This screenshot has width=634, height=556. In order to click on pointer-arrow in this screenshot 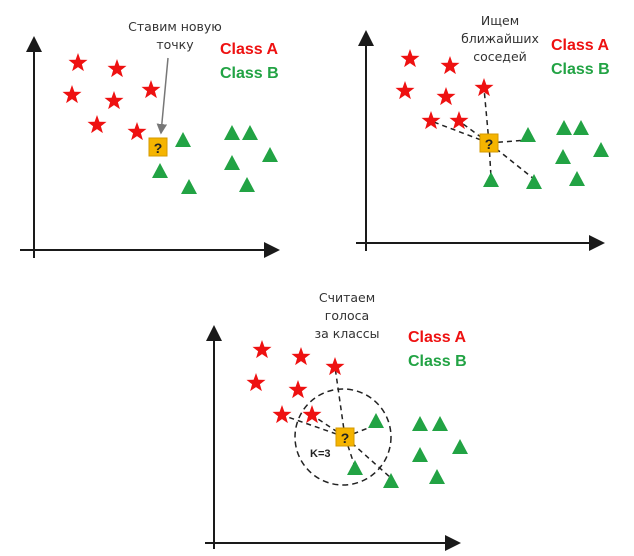, I will do `click(162, 96)`.